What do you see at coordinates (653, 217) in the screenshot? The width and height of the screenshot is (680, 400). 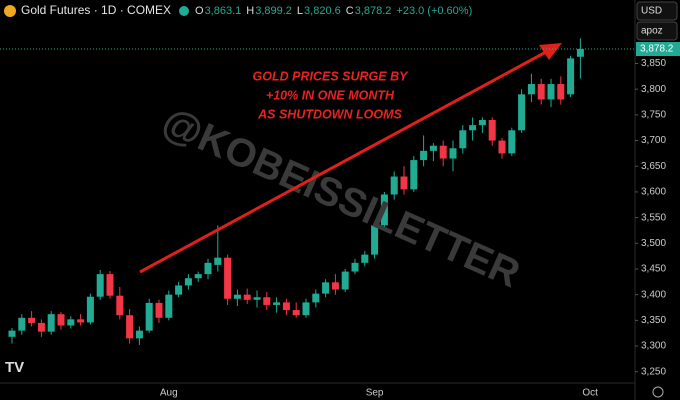 I see `y-tick-label: 3,550` at bounding box center [653, 217].